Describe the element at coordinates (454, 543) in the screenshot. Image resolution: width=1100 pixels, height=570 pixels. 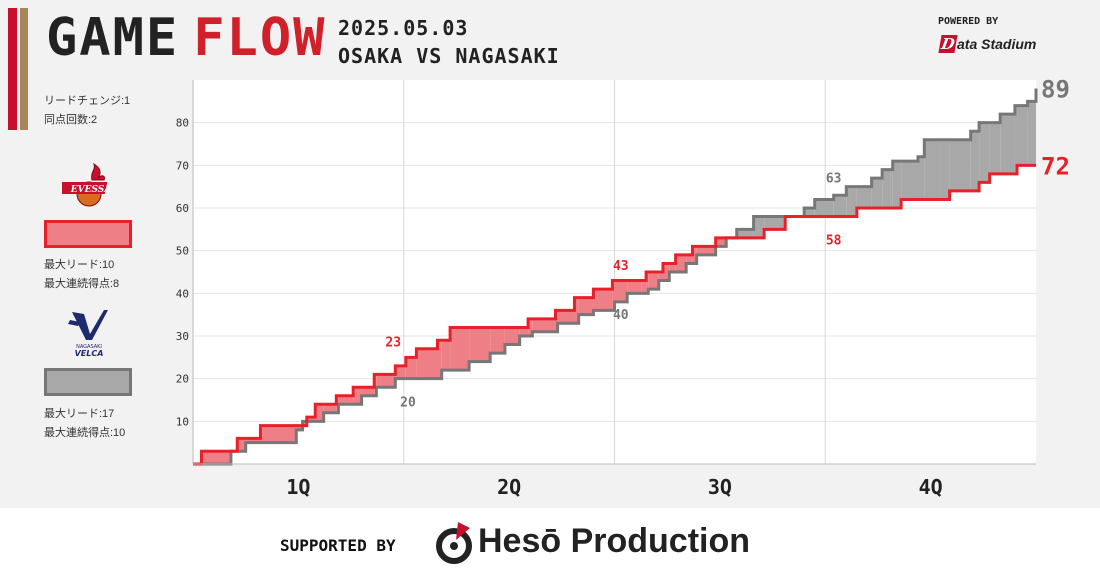
I see `heso-production-icon` at that location.